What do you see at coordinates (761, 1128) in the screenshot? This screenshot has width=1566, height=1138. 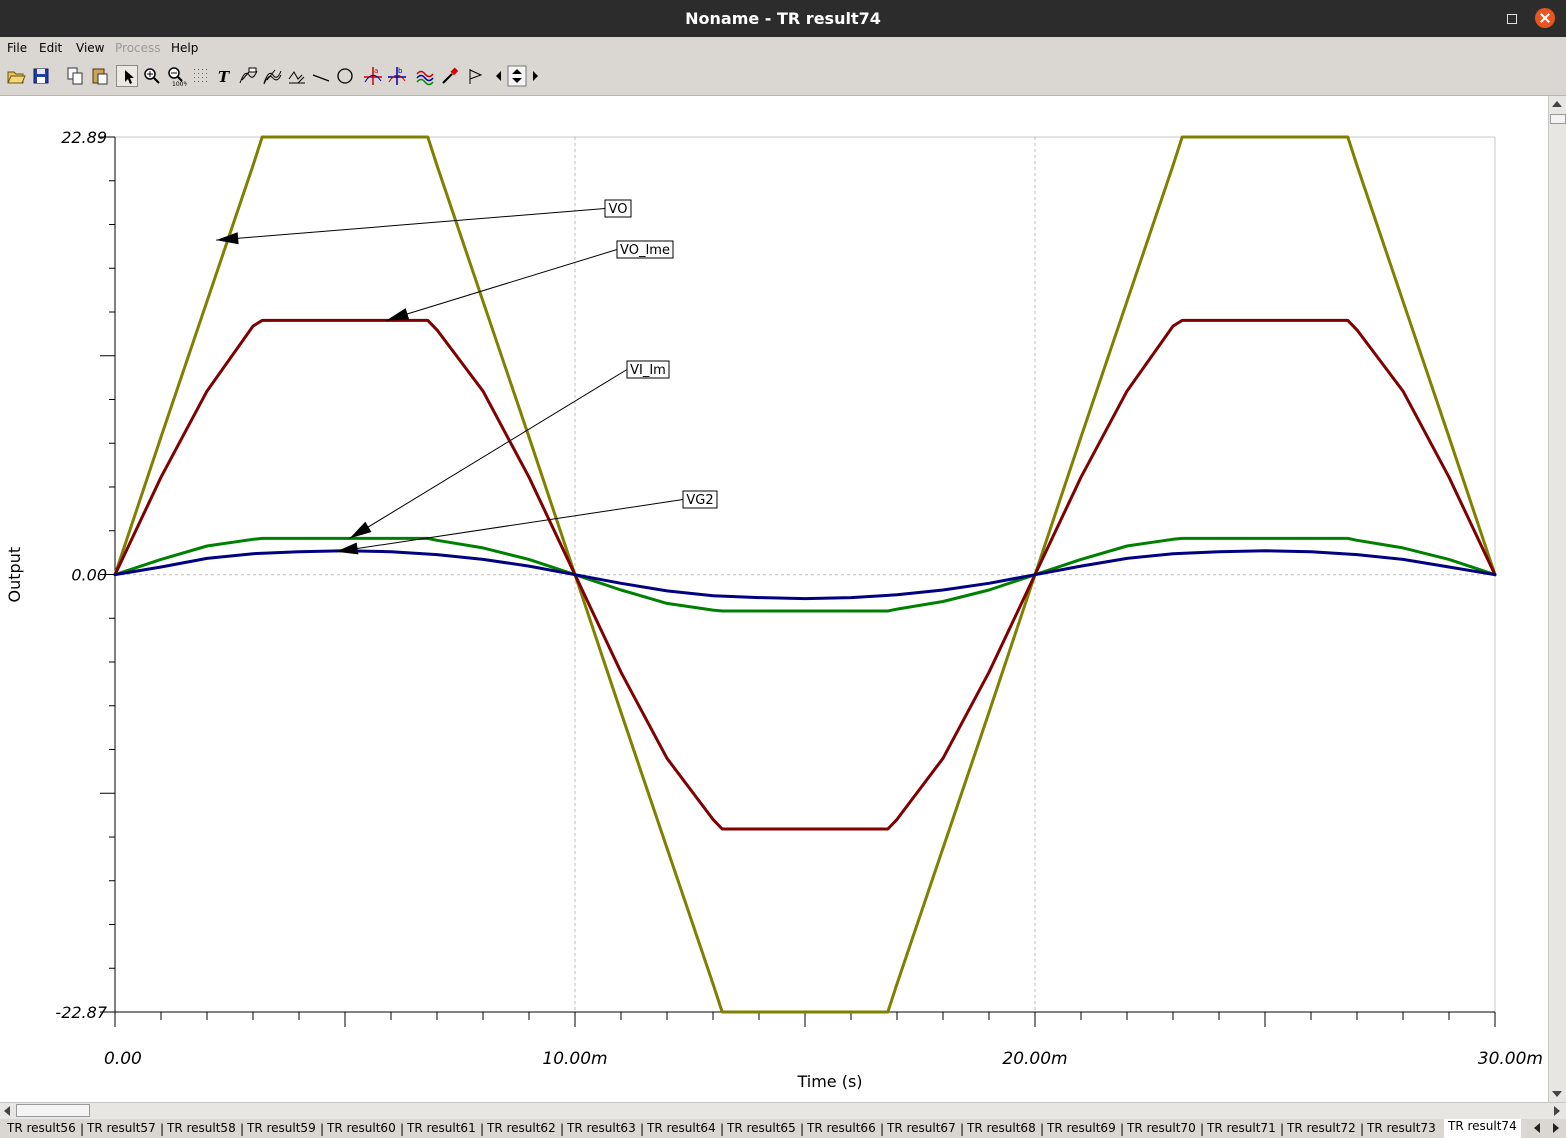 I see `tab-tr-result65: TR result65` at bounding box center [761, 1128].